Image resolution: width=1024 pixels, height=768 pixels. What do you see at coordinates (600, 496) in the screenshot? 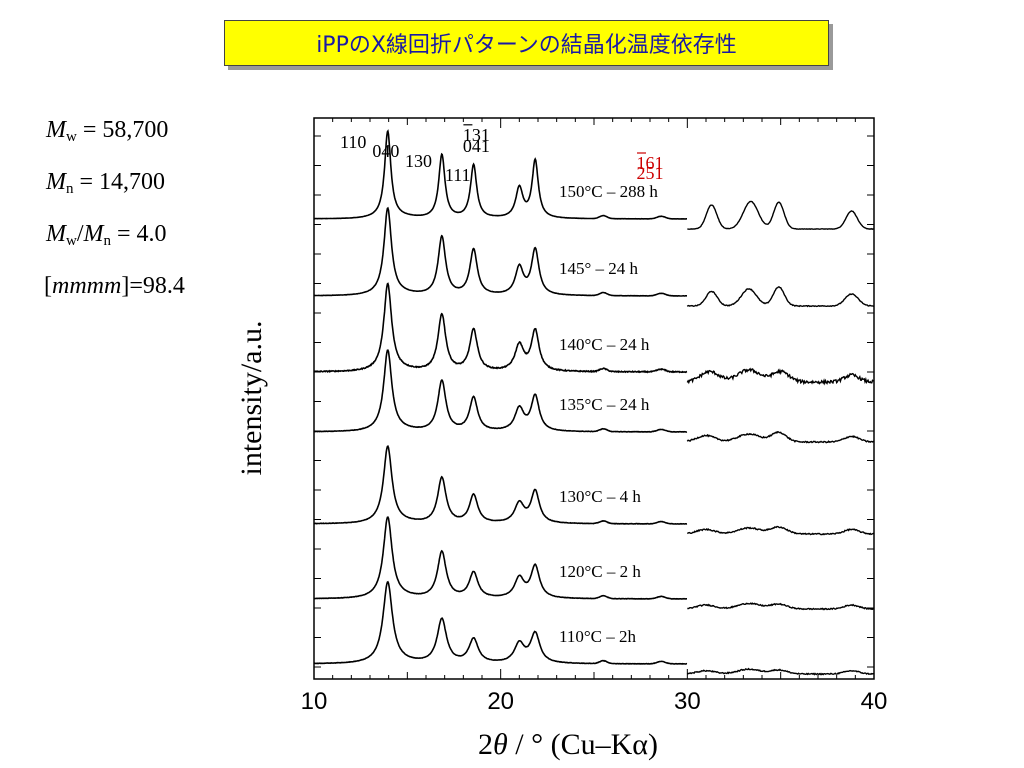
I see `series-label: 130°C – 4 h` at bounding box center [600, 496].